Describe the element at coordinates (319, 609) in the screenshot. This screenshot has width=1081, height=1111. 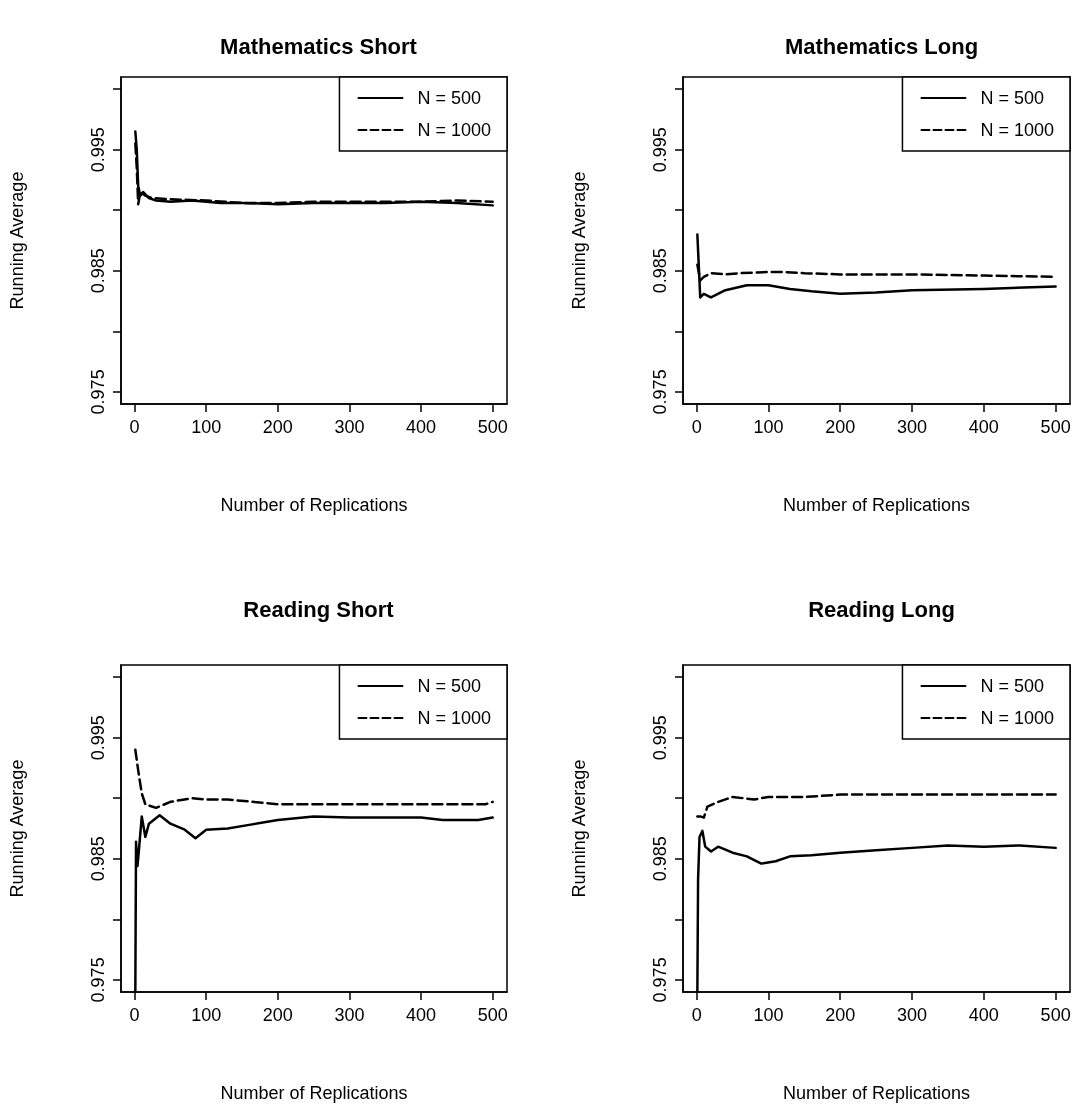
I see `chart-title: Reading Short` at that location.